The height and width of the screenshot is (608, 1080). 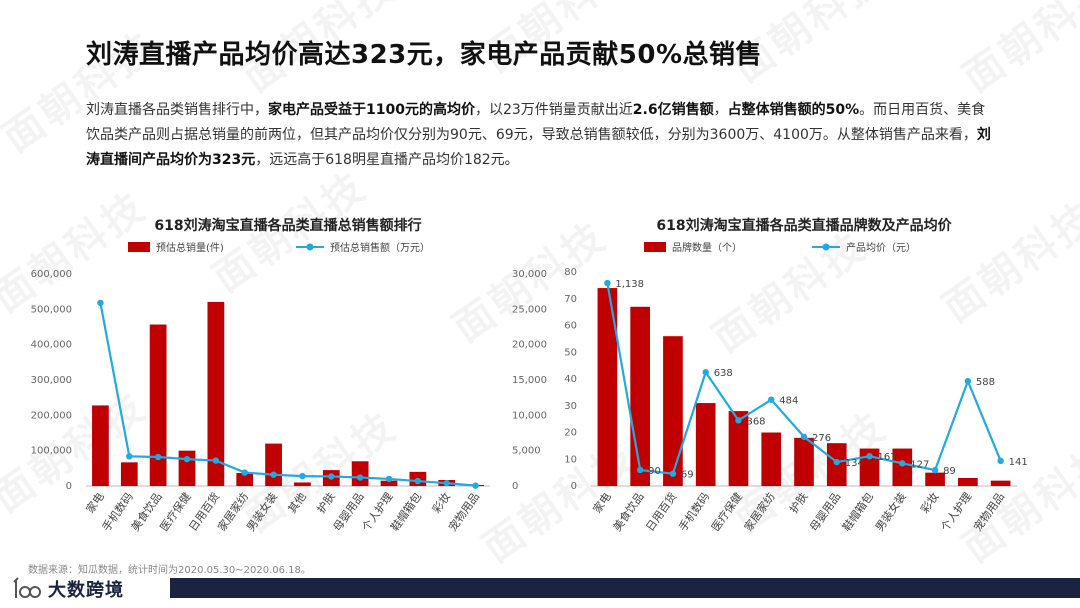 What do you see at coordinates (988, 512) in the screenshot?
I see `x-tick-label: 宠物用品` at bounding box center [988, 512].